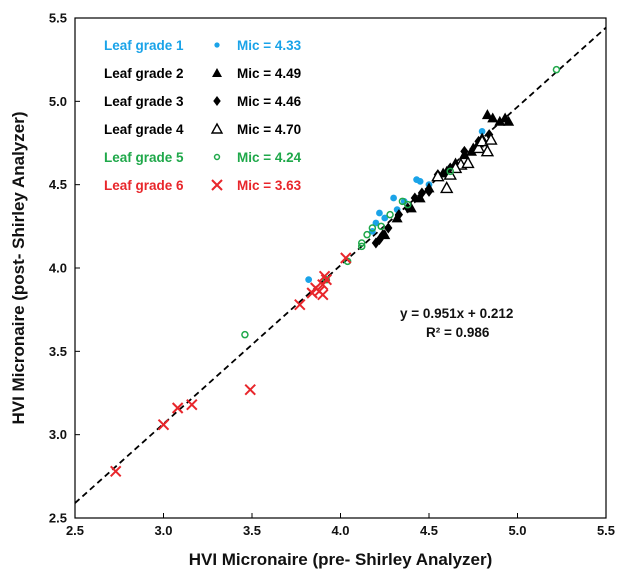 The width and height of the screenshot is (618, 571). What do you see at coordinates (341, 559) in the screenshot?
I see `x-axis-label: HVI Micronaire (pre- Shirley Analyzer)` at bounding box center [341, 559].